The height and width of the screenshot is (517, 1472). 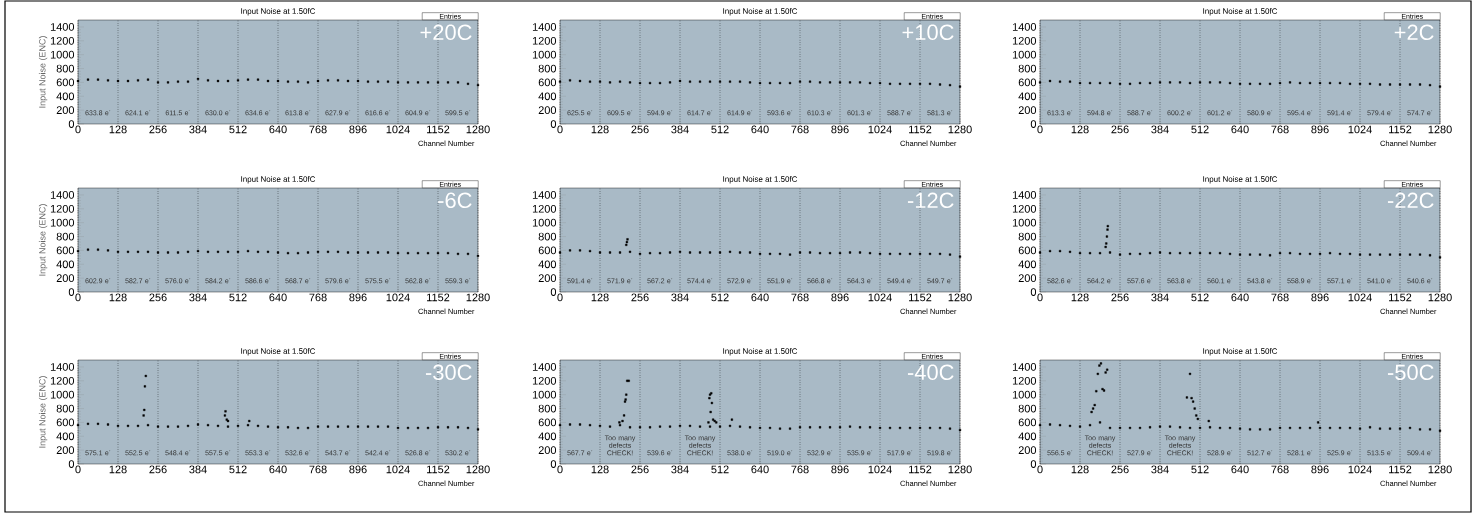 What do you see at coordinates (930, 372) in the screenshot?
I see `annotation: -40C` at bounding box center [930, 372].